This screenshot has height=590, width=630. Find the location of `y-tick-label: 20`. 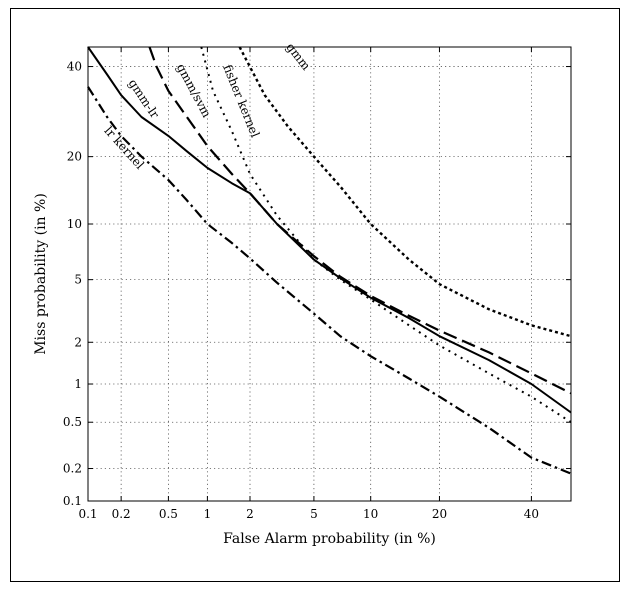

y-tick-label: 20 is located at coordinates (74, 157).